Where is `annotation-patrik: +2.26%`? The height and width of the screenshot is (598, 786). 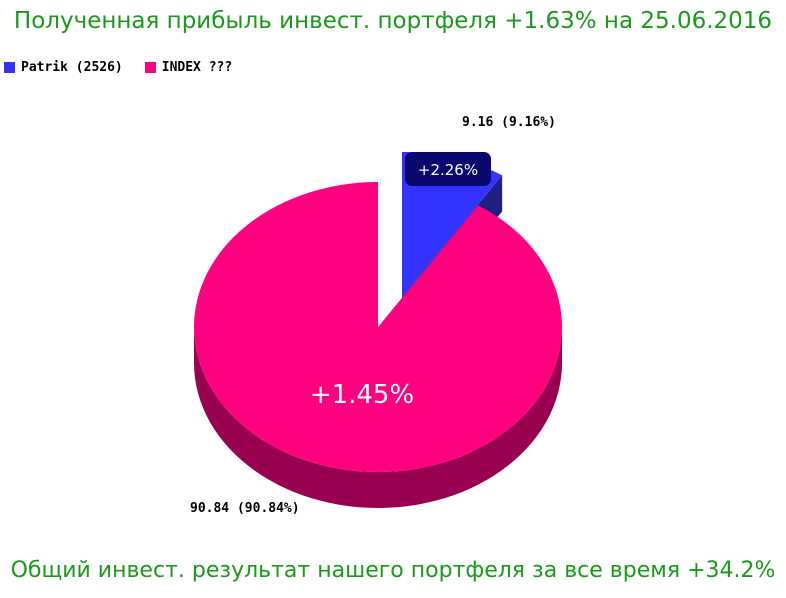
annotation-patrik: +2.26% is located at coordinates (448, 170).